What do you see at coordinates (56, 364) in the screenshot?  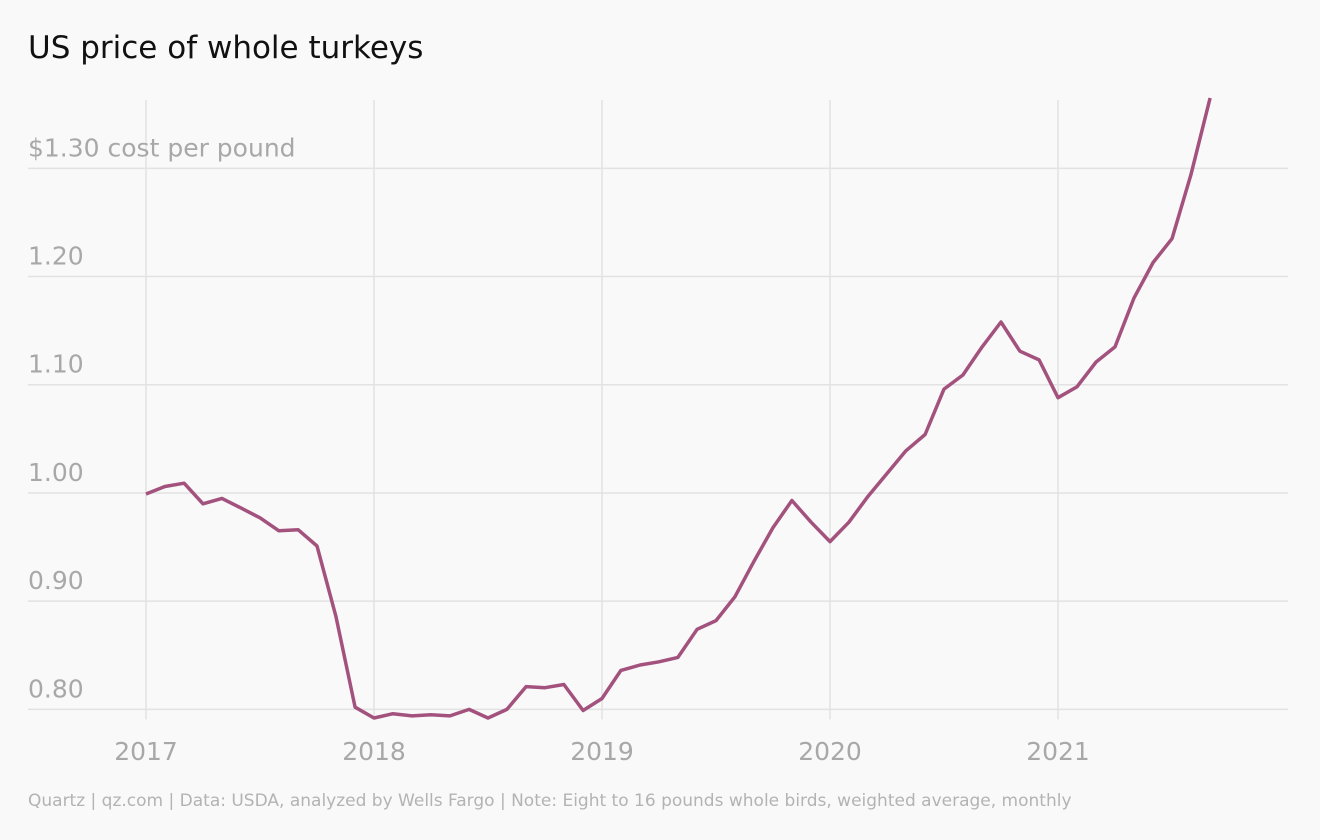 I see `y-tick-label: 1.10` at bounding box center [56, 364].